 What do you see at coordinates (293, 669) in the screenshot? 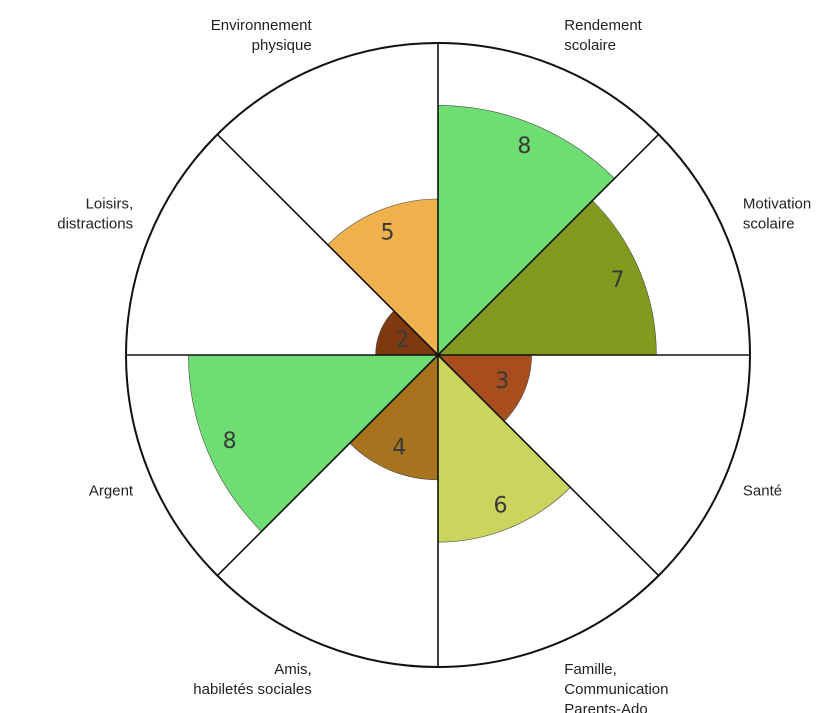
I see `category-label-line: Amis,` at bounding box center [293, 669].